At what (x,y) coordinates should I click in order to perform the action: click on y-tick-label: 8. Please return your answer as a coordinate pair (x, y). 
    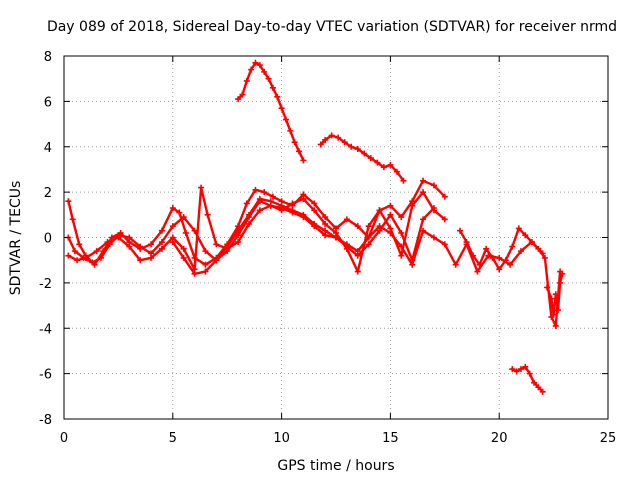
    Looking at the image, I should click on (48, 57).